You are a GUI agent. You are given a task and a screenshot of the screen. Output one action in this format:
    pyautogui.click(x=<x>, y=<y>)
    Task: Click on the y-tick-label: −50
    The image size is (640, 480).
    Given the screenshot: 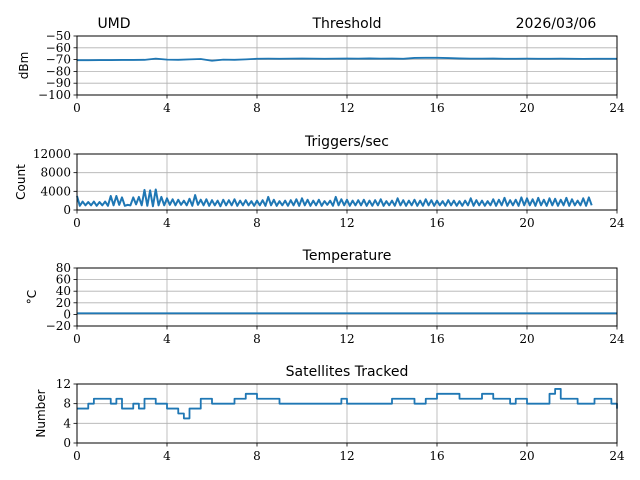 What is the action you would take?
    pyautogui.click(x=58, y=36)
    